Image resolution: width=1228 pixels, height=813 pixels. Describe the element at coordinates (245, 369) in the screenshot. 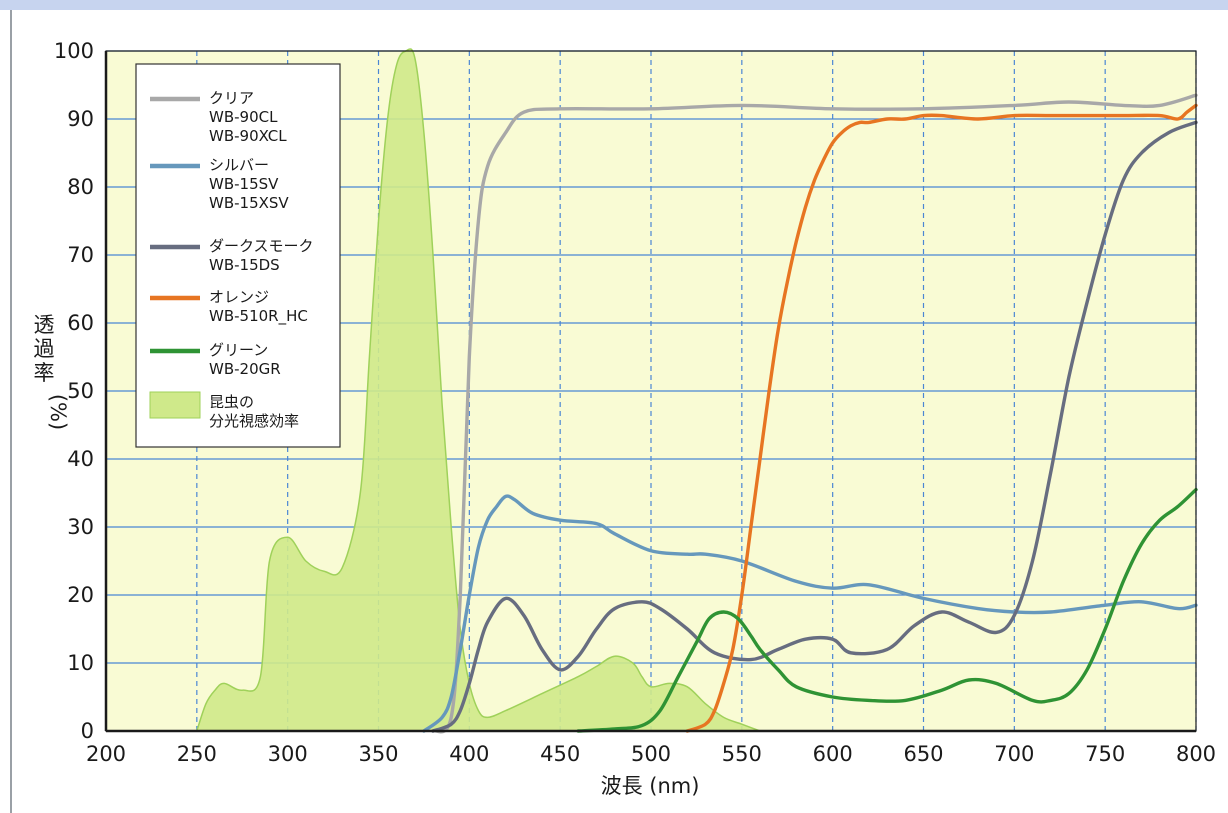

I see `legend-label: WB-20GR` at that location.